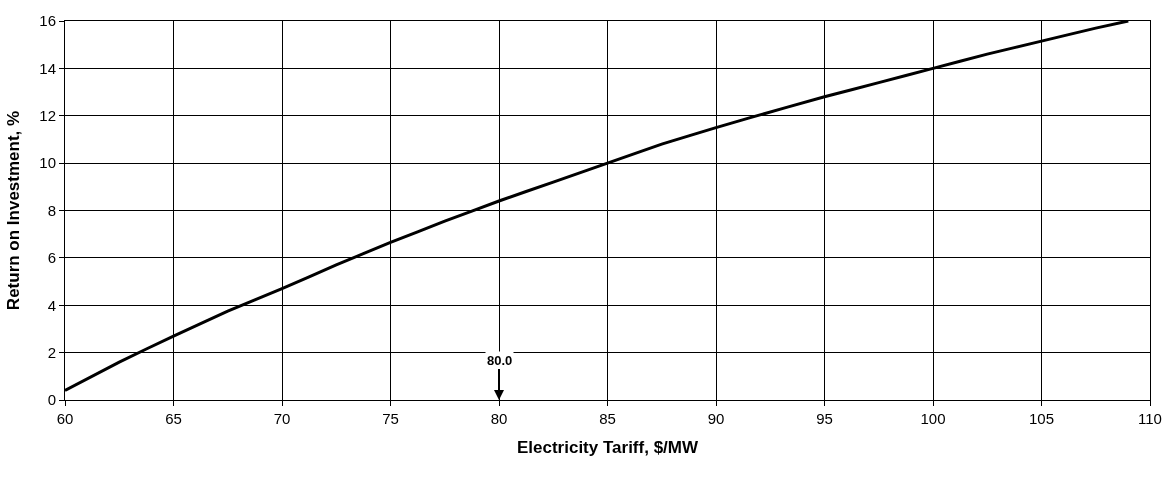  What do you see at coordinates (173, 418) in the screenshot?
I see `x-tick-label: 65` at bounding box center [173, 418].